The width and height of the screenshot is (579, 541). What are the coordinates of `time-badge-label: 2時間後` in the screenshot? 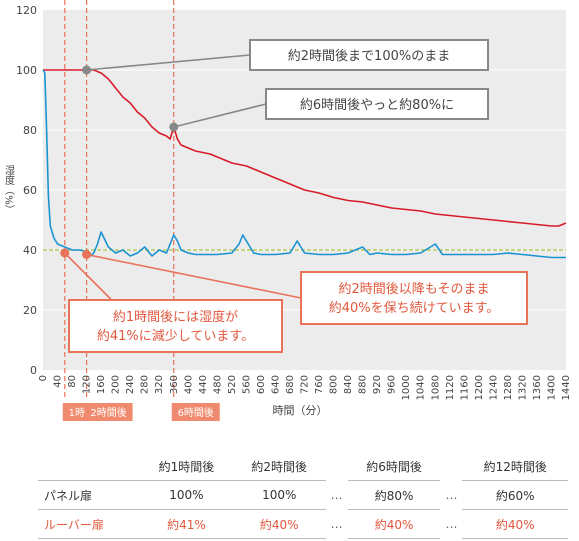 It's located at (108, 412).